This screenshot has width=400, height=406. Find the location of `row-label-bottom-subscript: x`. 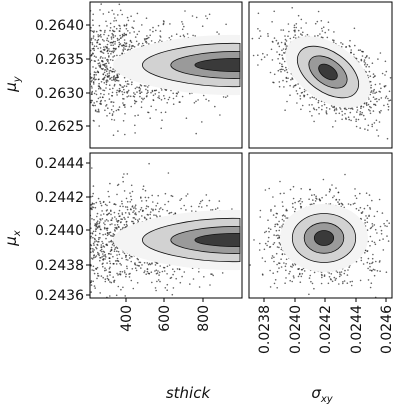

row-label-bottom-subscript: x is located at coordinates (17, 233).